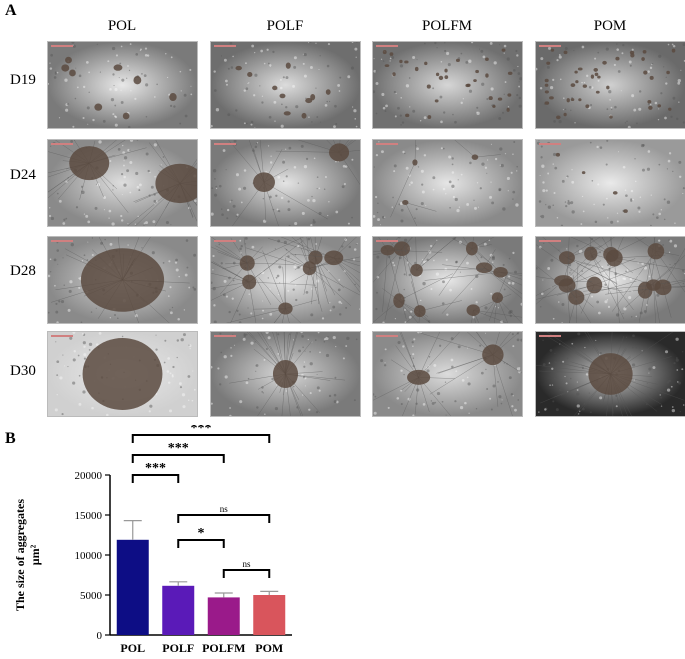  What do you see at coordinates (89, 476) in the screenshot?
I see `y-tick-label: 20000` at bounding box center [89, 476].